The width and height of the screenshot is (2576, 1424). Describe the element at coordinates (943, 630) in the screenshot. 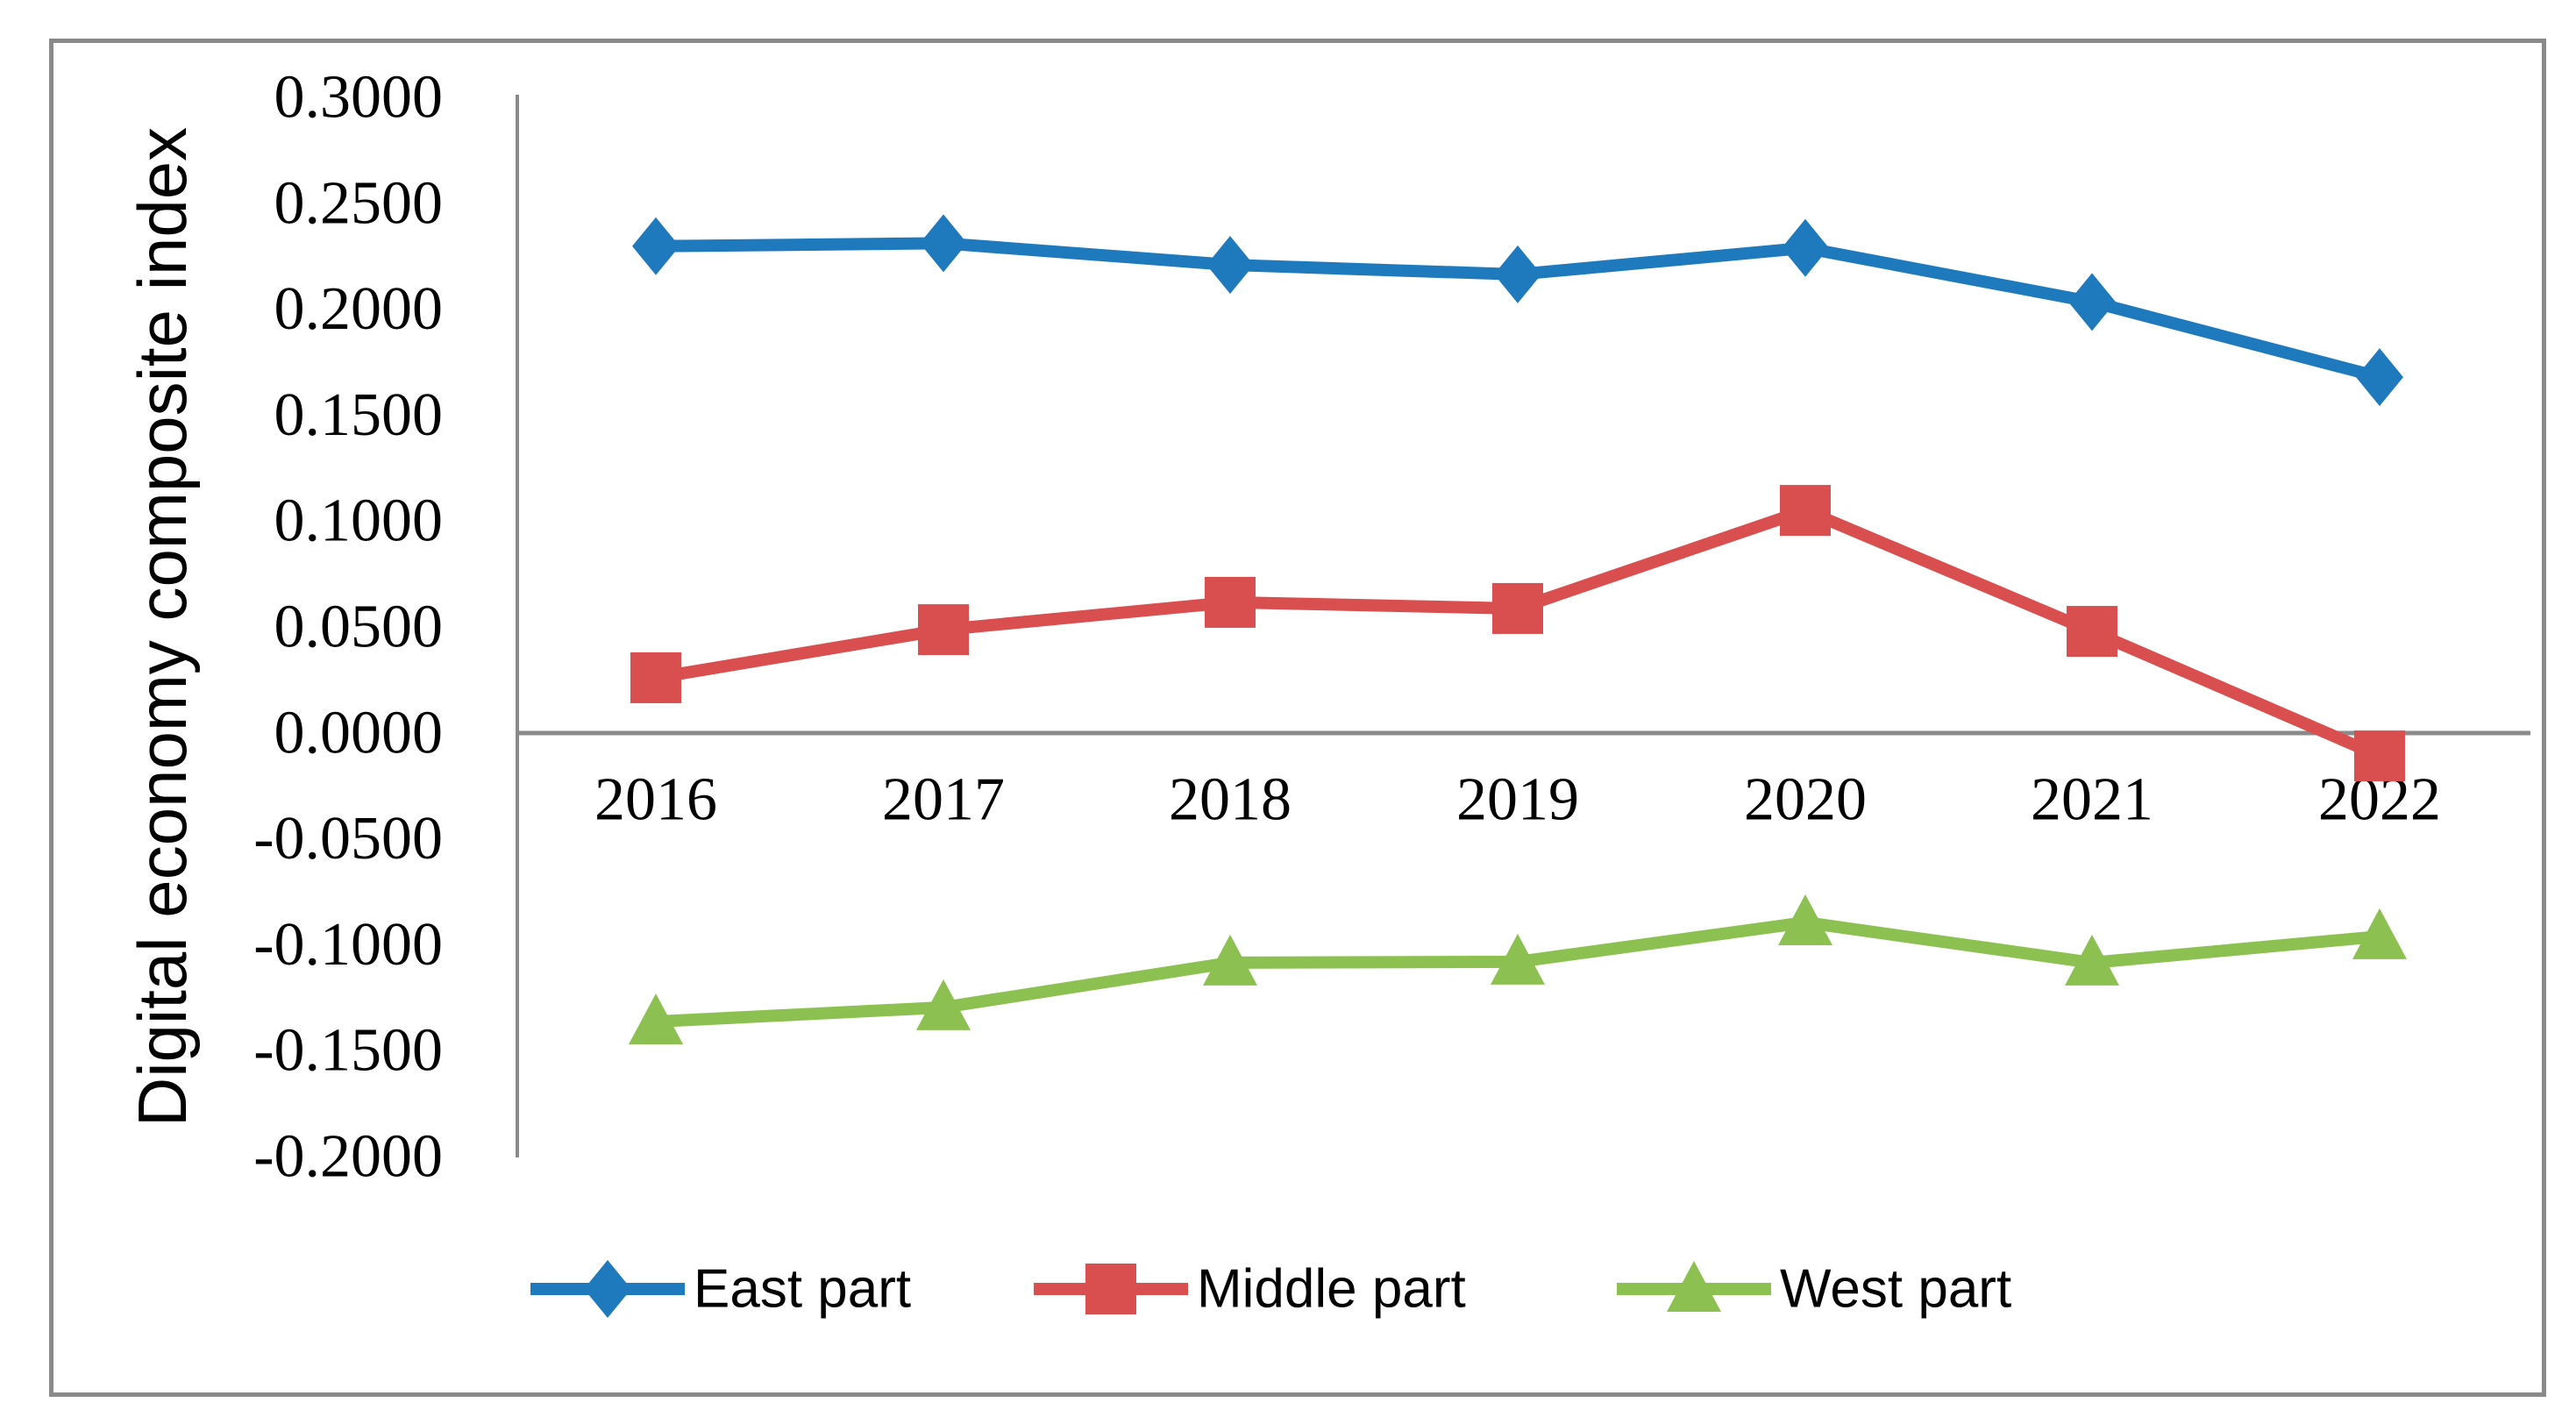

I see `data-point-middle-part-2017` at that location.